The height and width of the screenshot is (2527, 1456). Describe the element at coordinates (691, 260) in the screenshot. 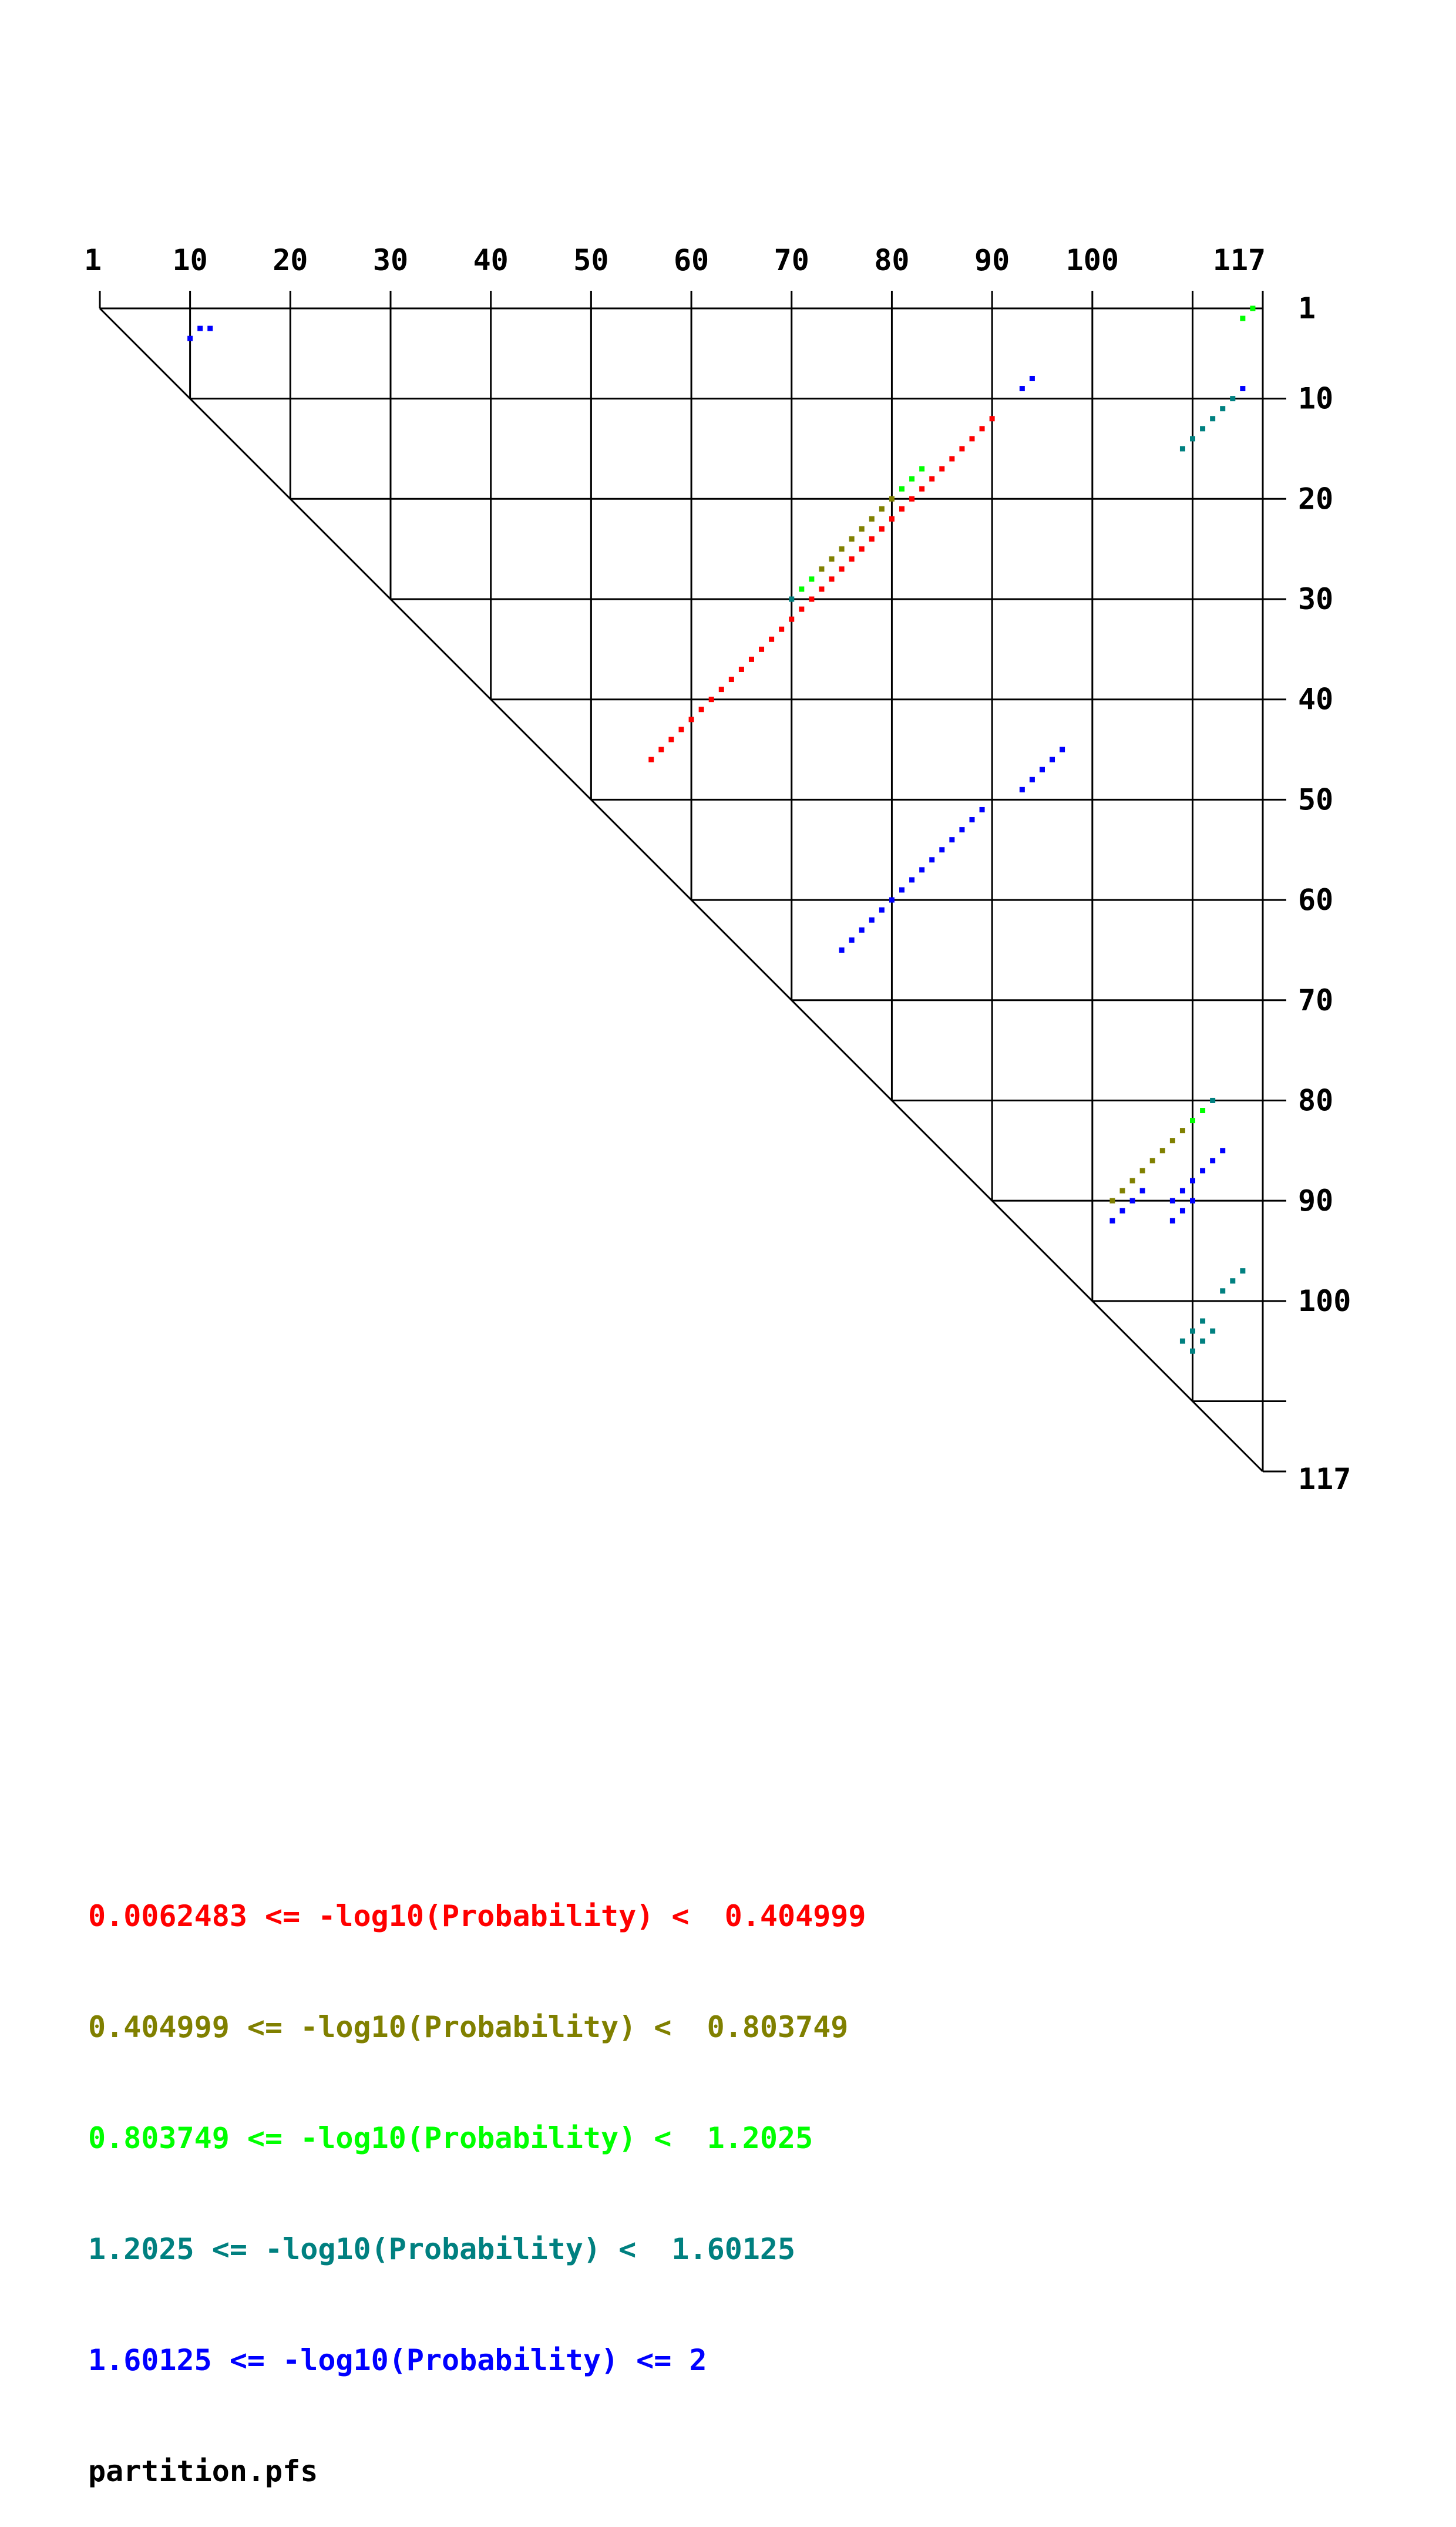

I see `top-tick-label-60: 60` at that location.